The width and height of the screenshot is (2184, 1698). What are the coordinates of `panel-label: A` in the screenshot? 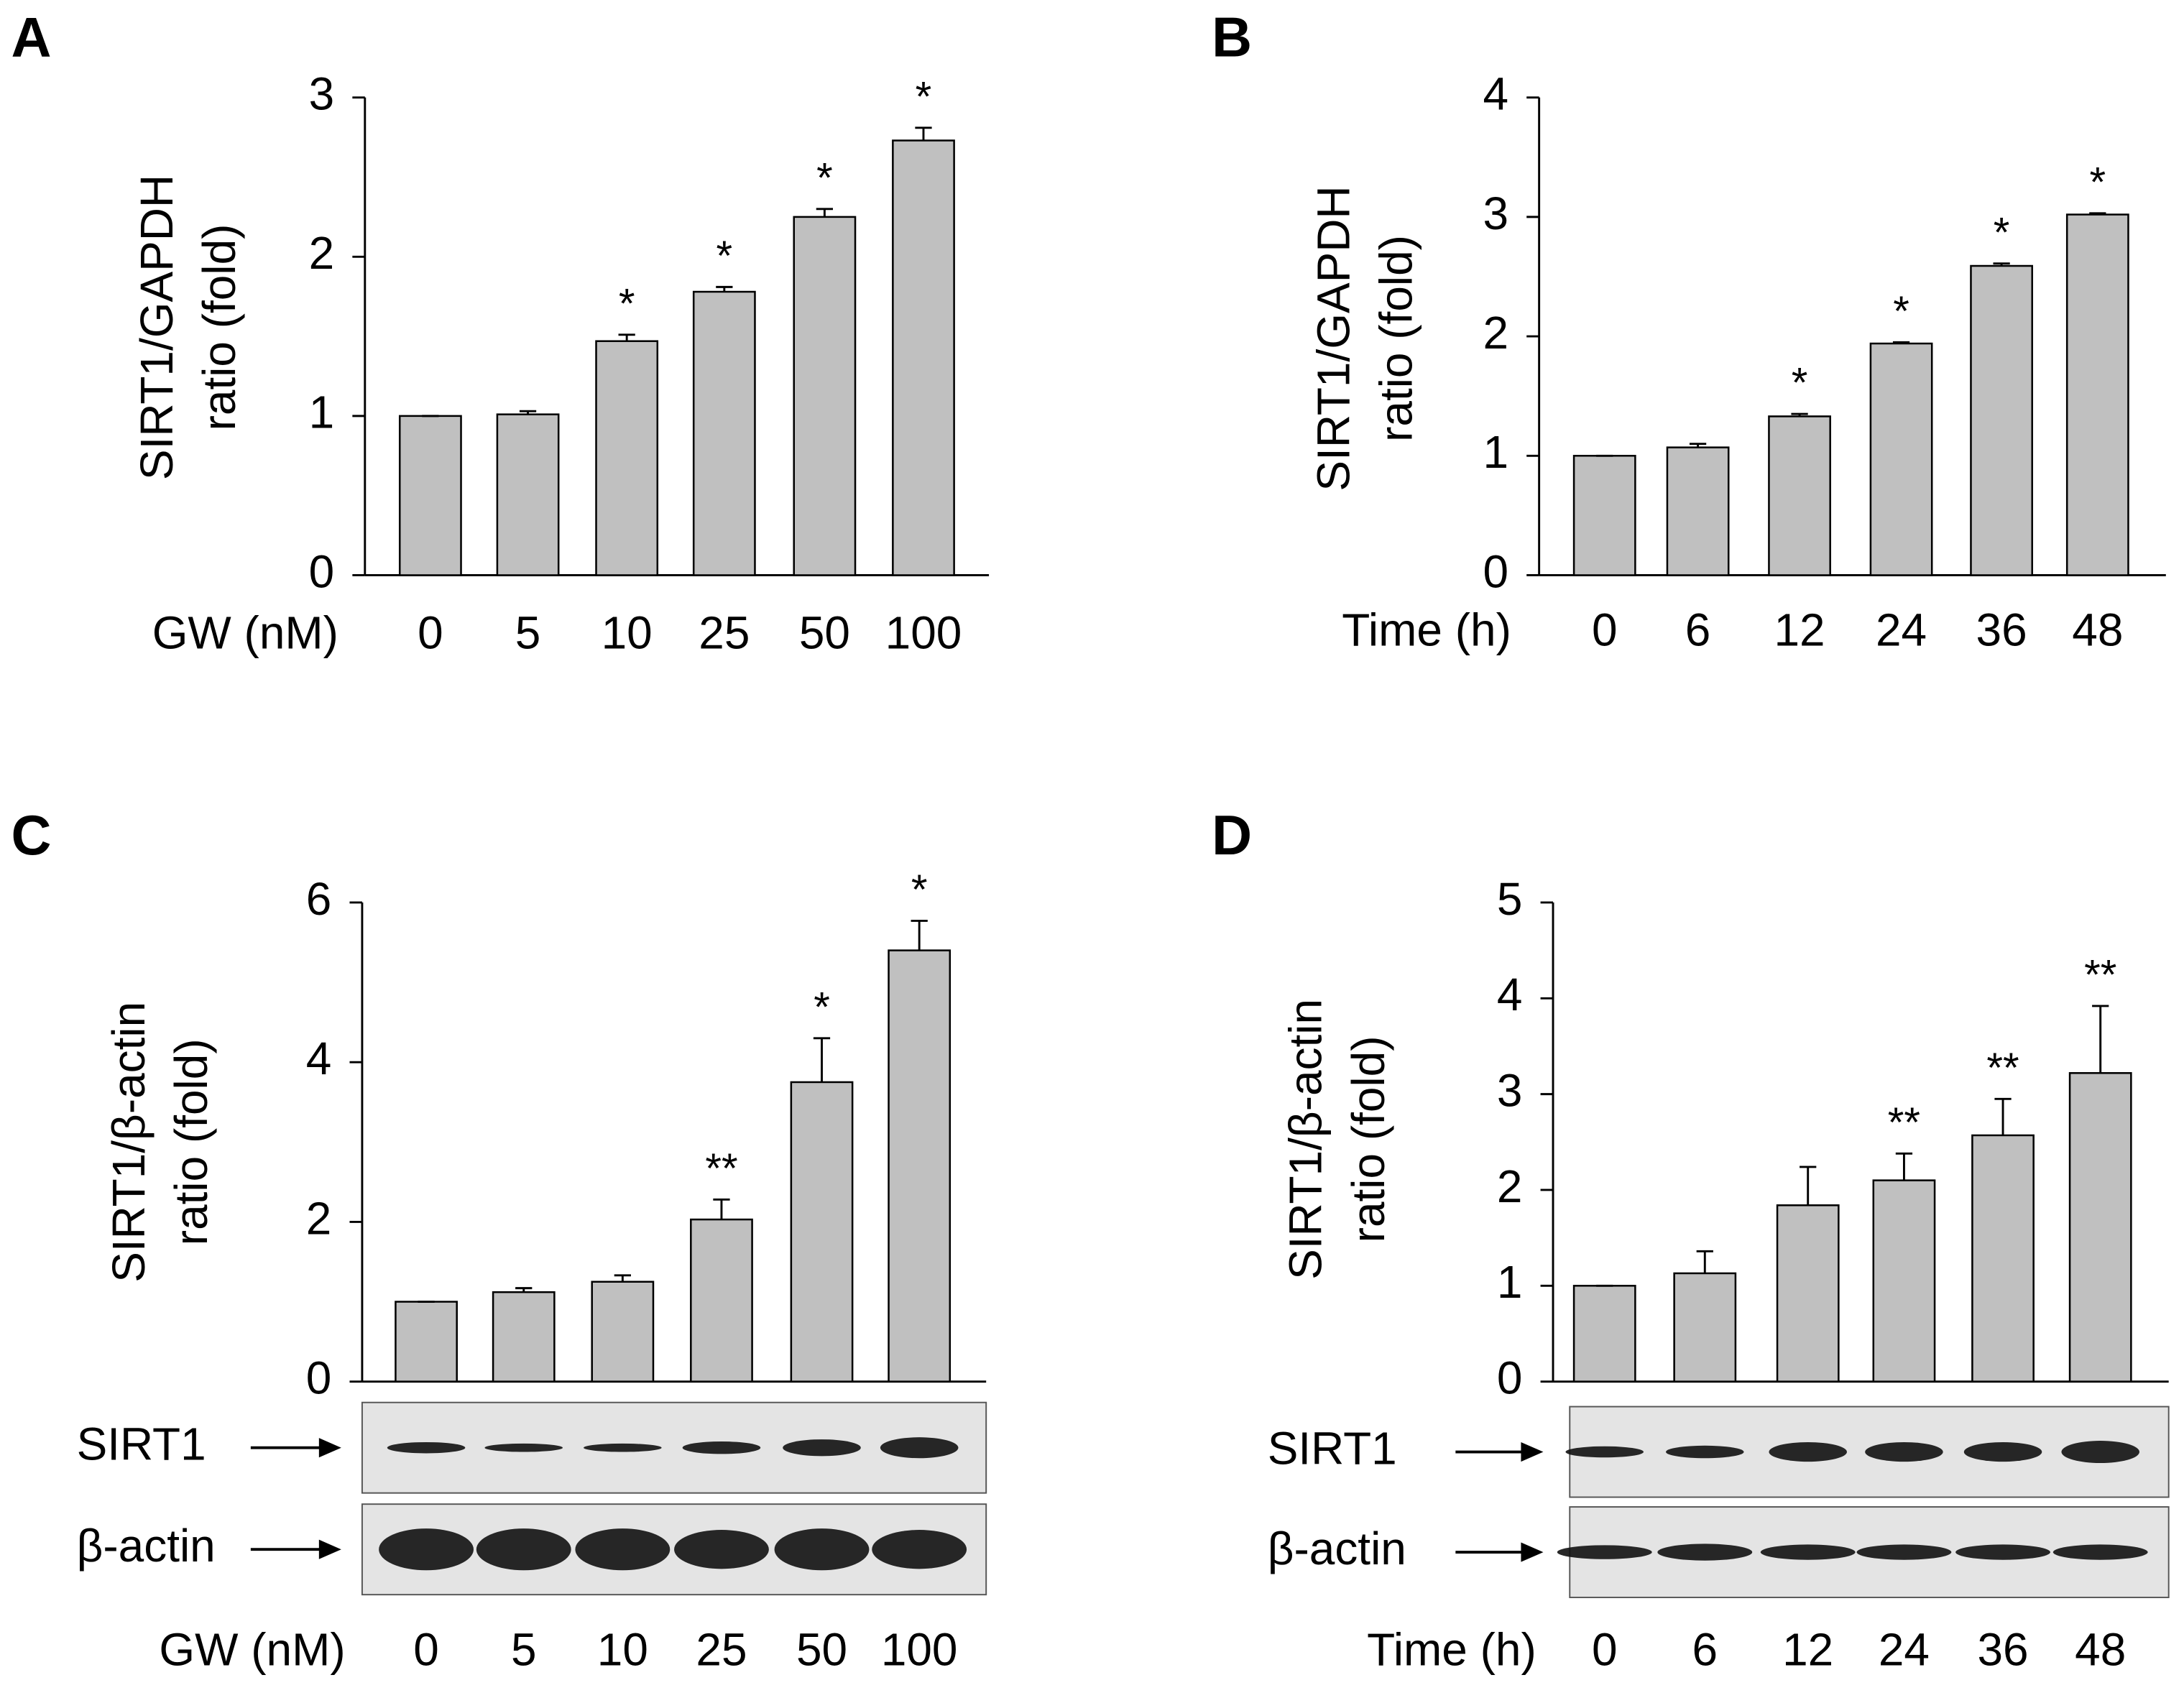 It's located at (31, 38).